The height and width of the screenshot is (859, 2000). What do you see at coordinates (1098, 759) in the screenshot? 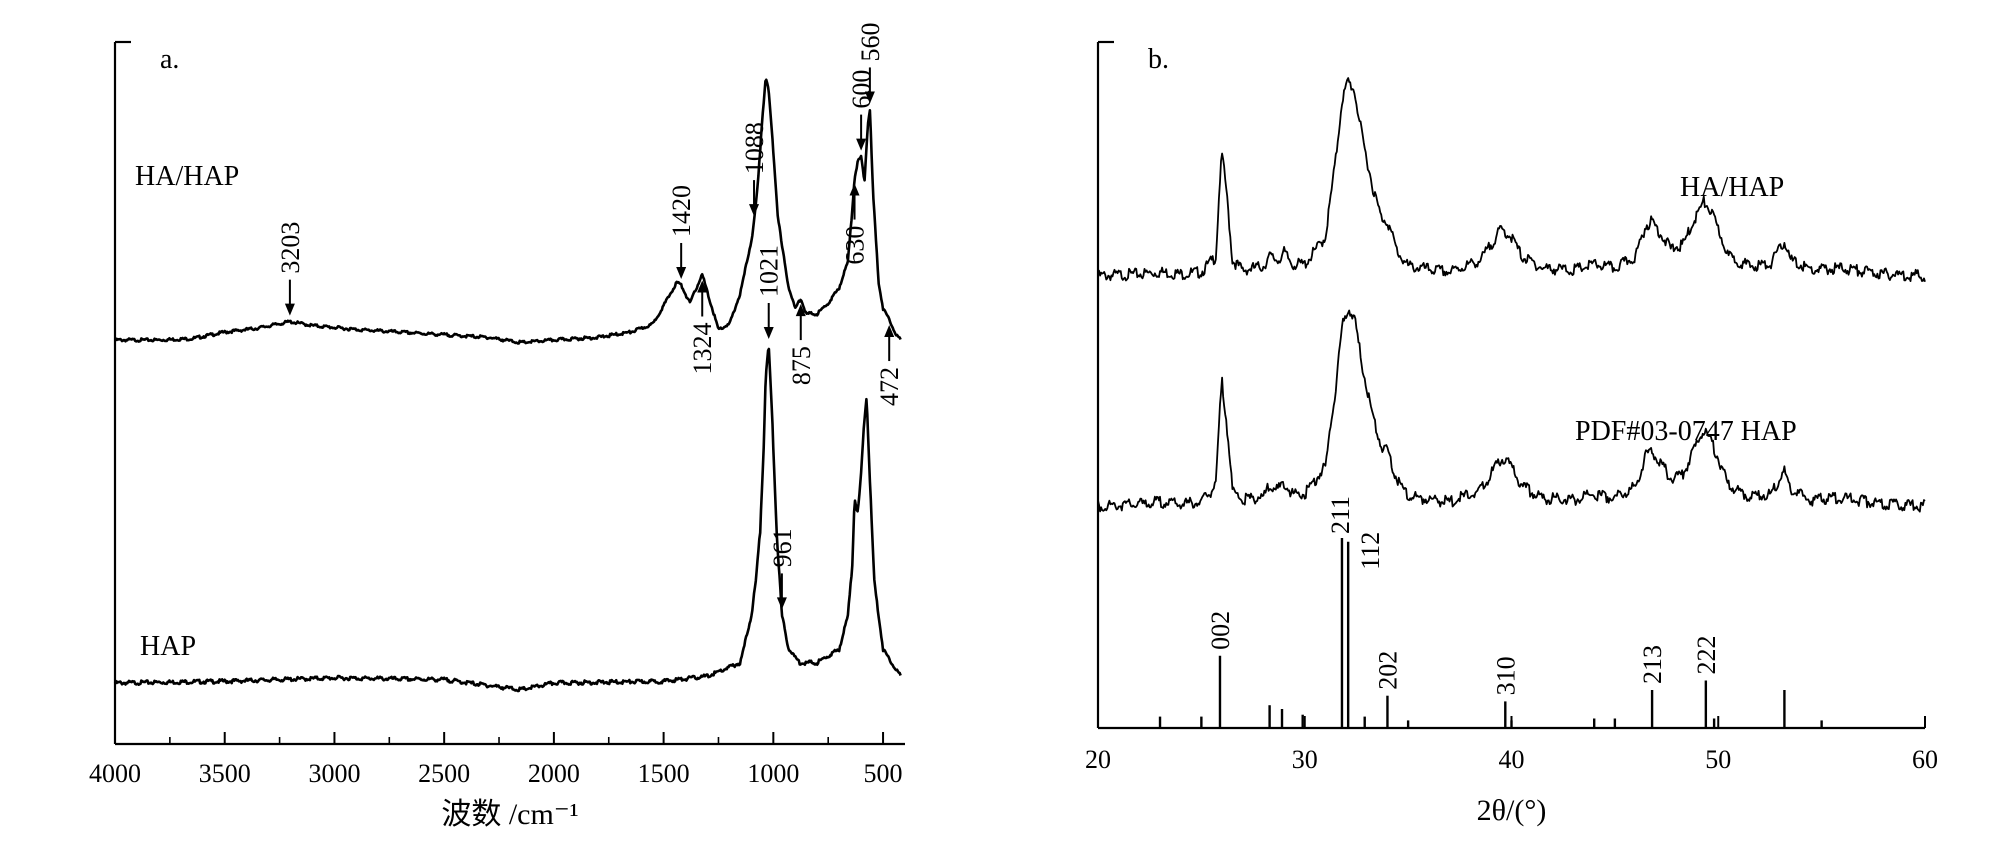
I see `panel-b-x-tick-label: 20` at bounding box center [1098, 759].